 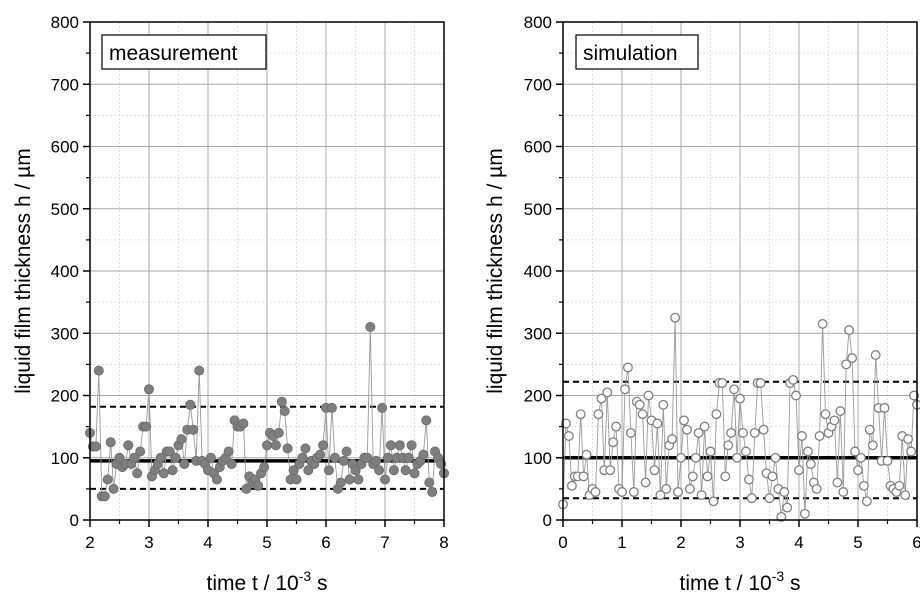 What do you see at coordinates (538, 333) in the screenshot?
I see `y-tick-label: 300` at bounding box center [538, 333].